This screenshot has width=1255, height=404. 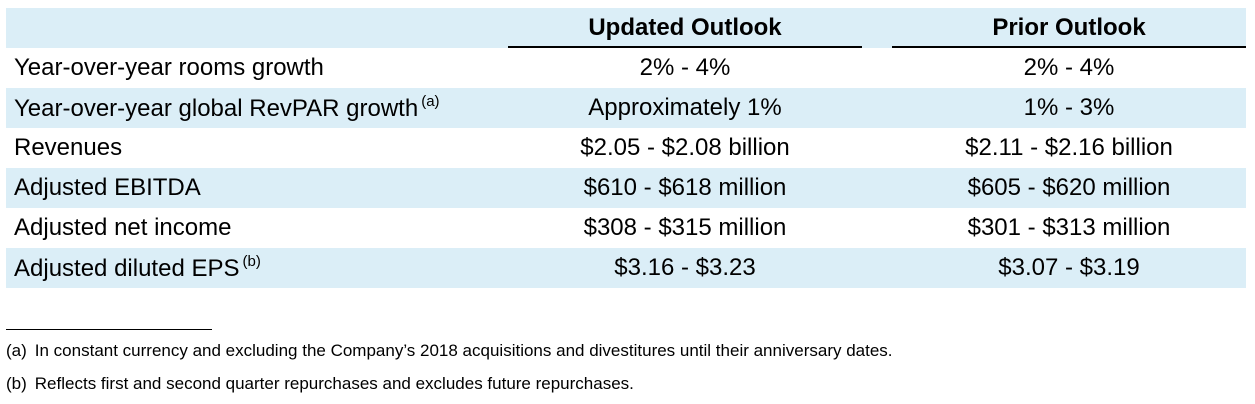 What do you see at coordinates (251, 261) in the screenshot?
I see `footnote-ref-b: (b)` at bounding box center [251, 261].